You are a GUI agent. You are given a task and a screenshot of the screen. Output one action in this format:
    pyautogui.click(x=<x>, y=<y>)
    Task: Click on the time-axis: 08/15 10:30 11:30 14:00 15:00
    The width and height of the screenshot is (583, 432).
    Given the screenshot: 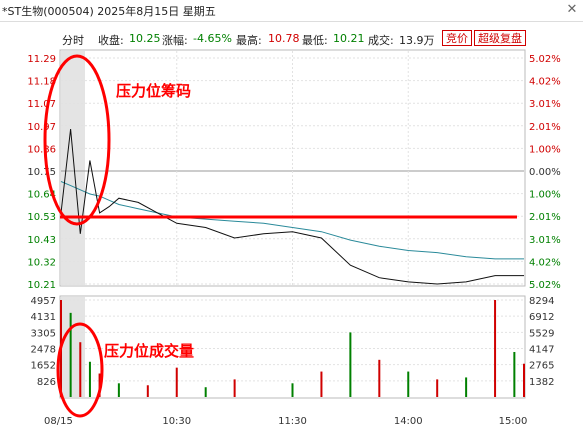 What is the action you would take?
    pyautogui.click(x=285, y=421)
    